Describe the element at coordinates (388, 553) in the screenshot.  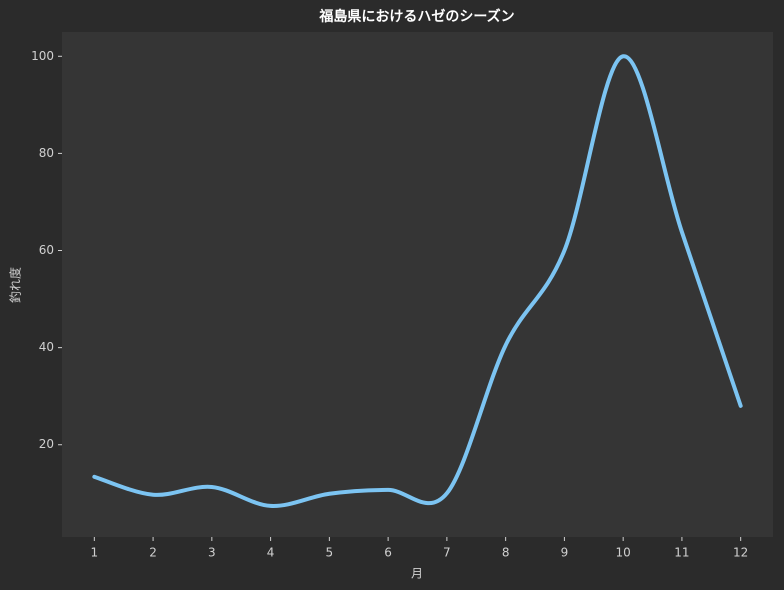
I see `x-tick-label: 6` at that location.